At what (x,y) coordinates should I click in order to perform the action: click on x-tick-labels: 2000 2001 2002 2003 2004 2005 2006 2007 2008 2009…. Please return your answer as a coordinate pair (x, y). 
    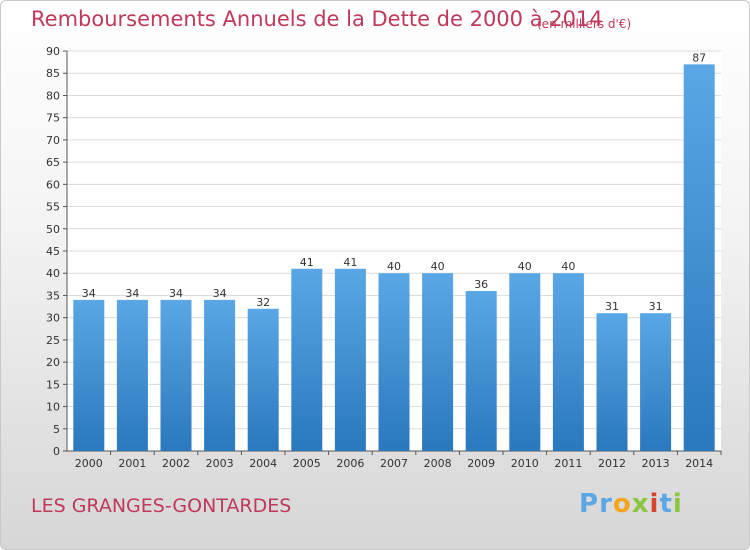
    Looking at the image, I should click on (394, 463).